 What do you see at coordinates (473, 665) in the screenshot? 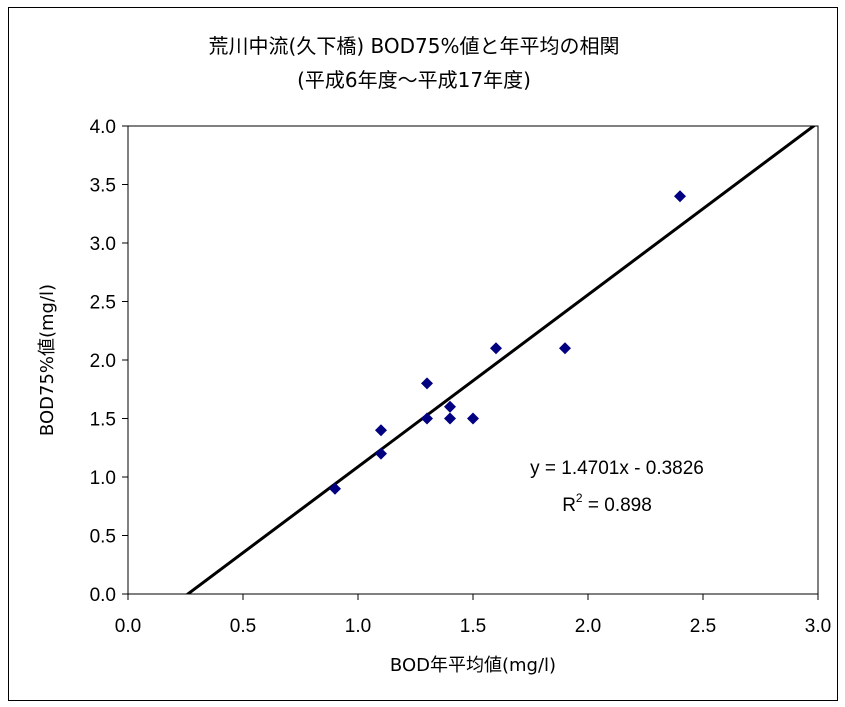
I see `x-axis-label: BOD年平均値(mg/l)` at bounding box center [473, 665].